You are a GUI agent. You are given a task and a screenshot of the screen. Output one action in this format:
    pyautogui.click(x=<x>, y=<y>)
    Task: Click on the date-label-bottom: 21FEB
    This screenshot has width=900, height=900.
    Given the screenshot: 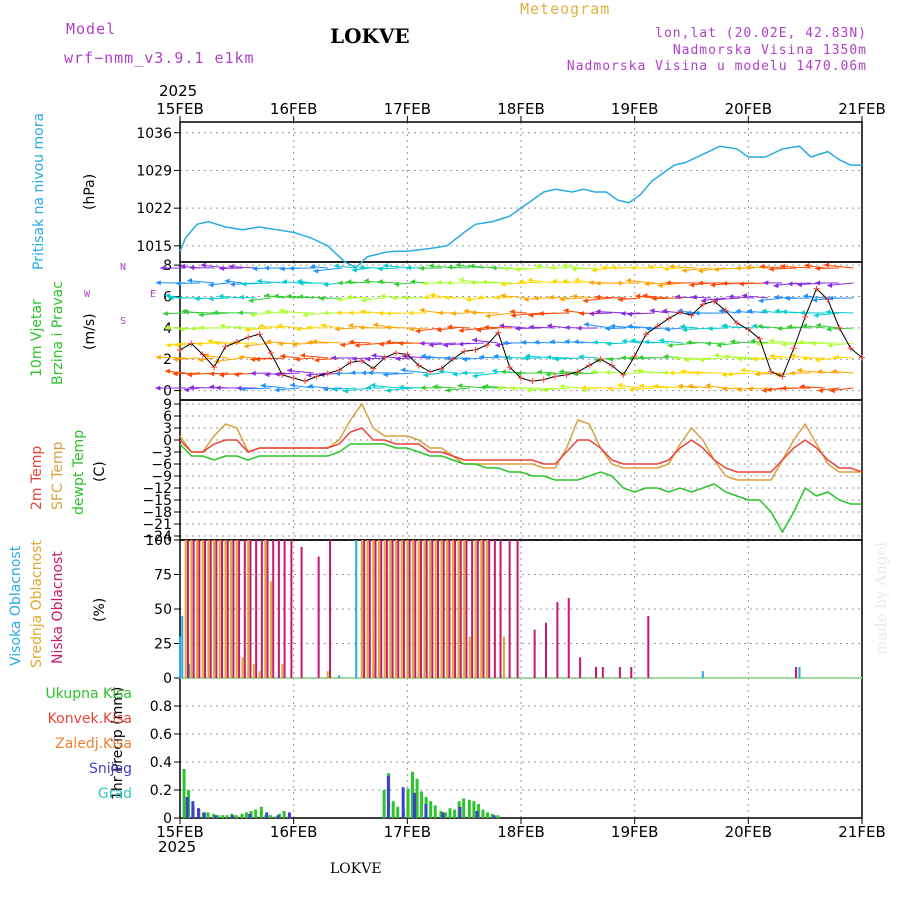 What is the action you would take?
    pyautogui.click(x=861, y=832)
    